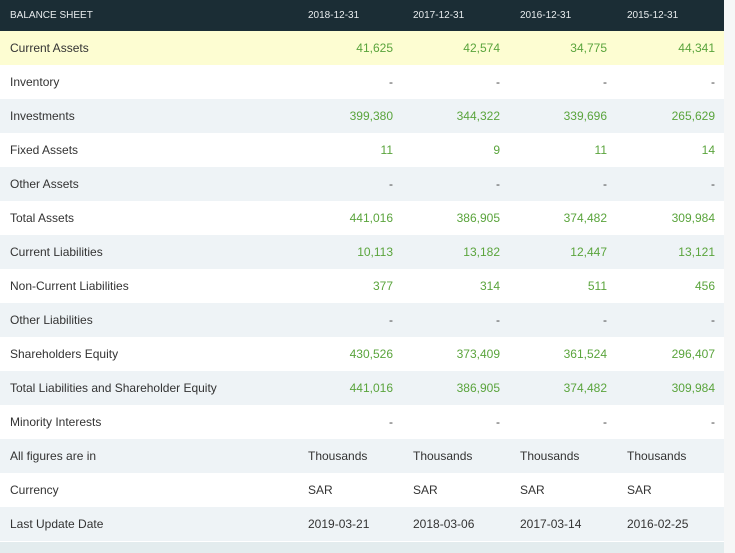 The height and width of the screenshot is (553, 735). Describe the element at coordinates (42, 116) in the screenshot. I see `row-label: Investments` at that location.